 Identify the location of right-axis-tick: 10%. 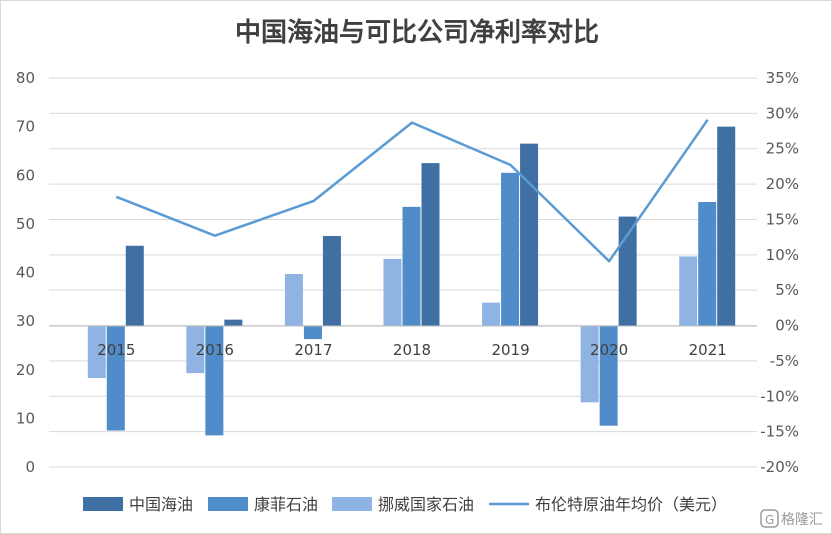
(782, 255).